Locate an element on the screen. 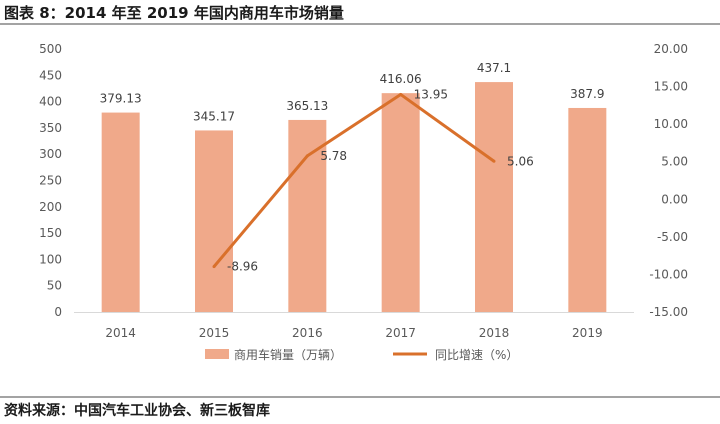 The width and height of the screenshot is (720, 424). figure-source: 资料来源：中国汽车工业协会、新三板智库 is located at coordinates (137, 411).